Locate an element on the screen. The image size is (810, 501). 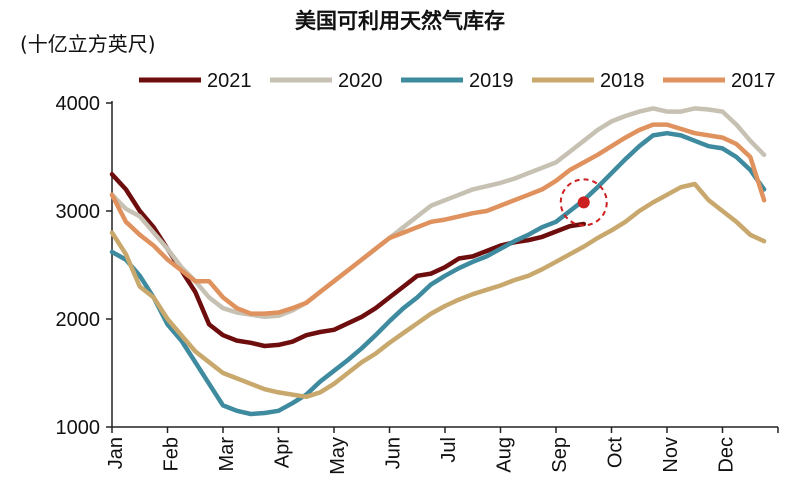
legend-label: 2018 is located at coordinates (622, 81).